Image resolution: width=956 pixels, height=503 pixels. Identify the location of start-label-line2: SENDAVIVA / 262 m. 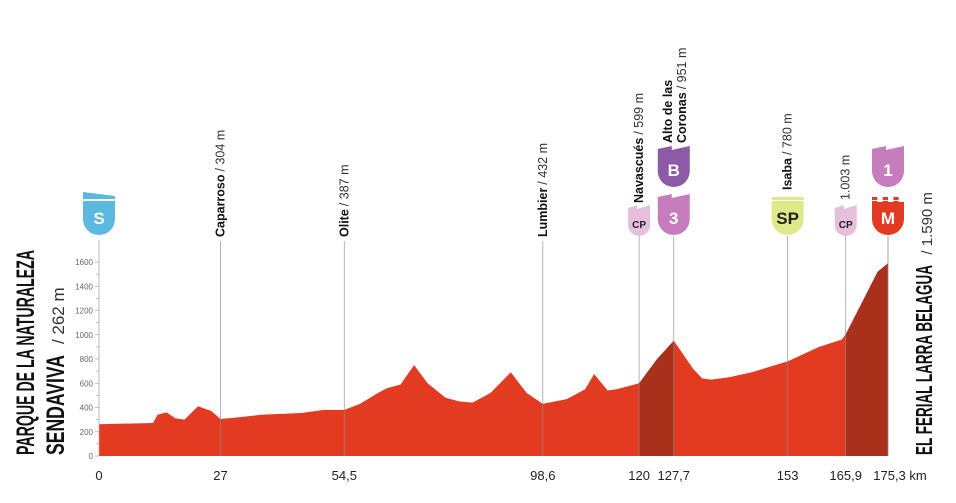
(56, 371).